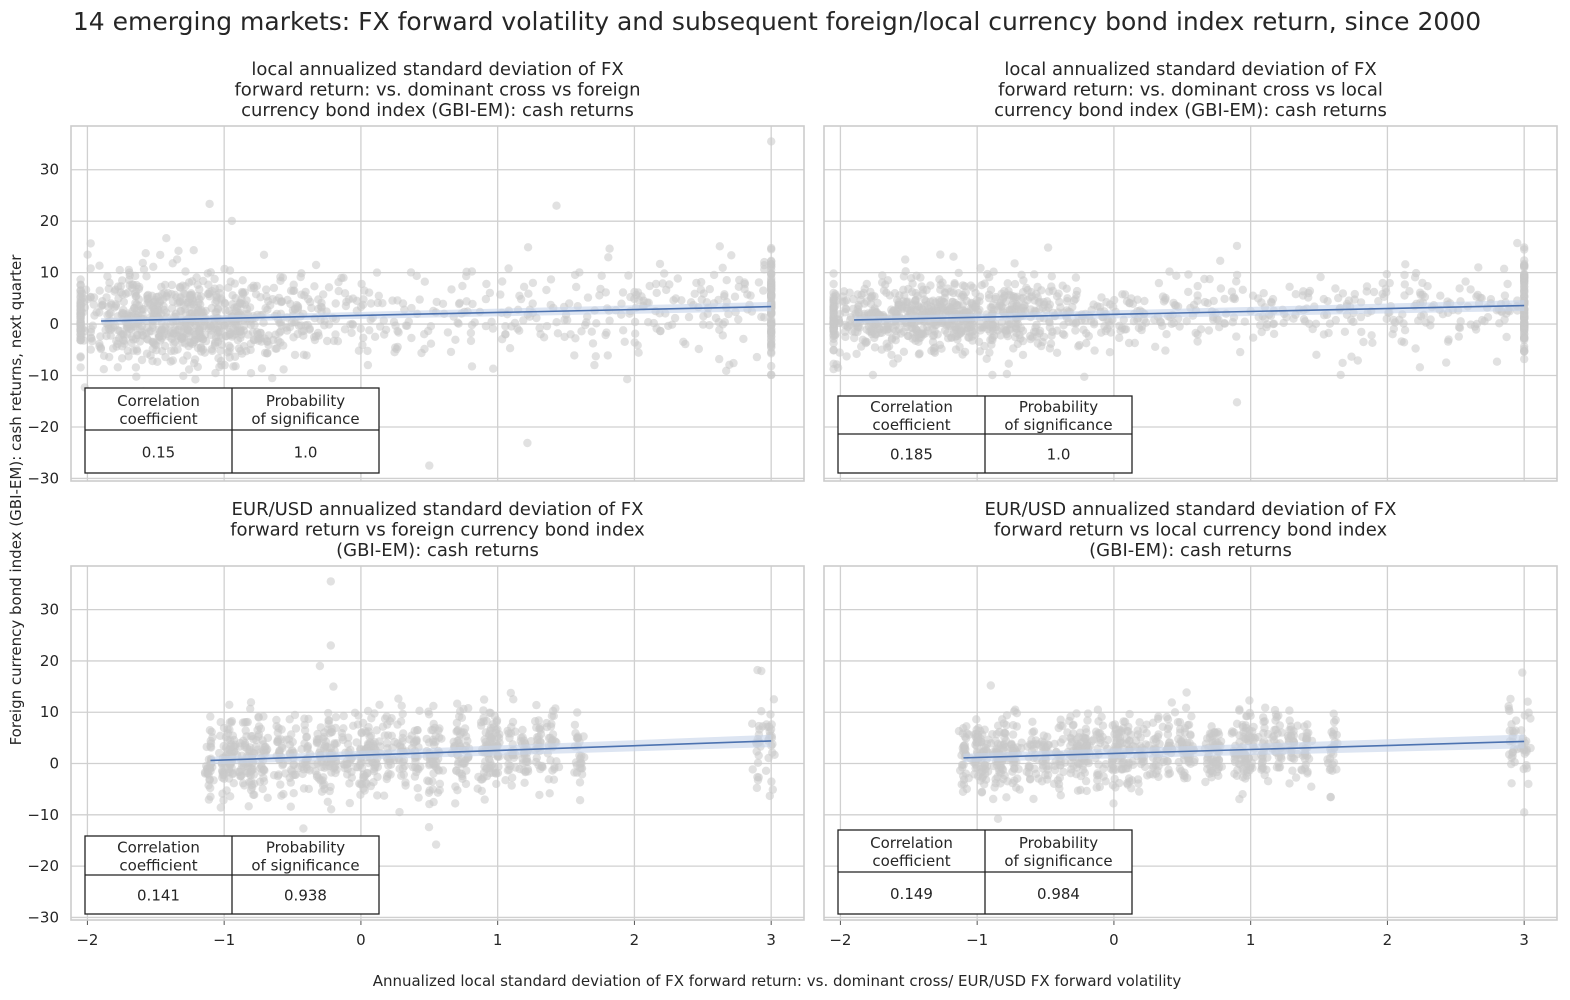  What do you see at coordinates (54, 324) in the screenshot?
I see `y-tick-label: 0` at bounding box center [54, 324].